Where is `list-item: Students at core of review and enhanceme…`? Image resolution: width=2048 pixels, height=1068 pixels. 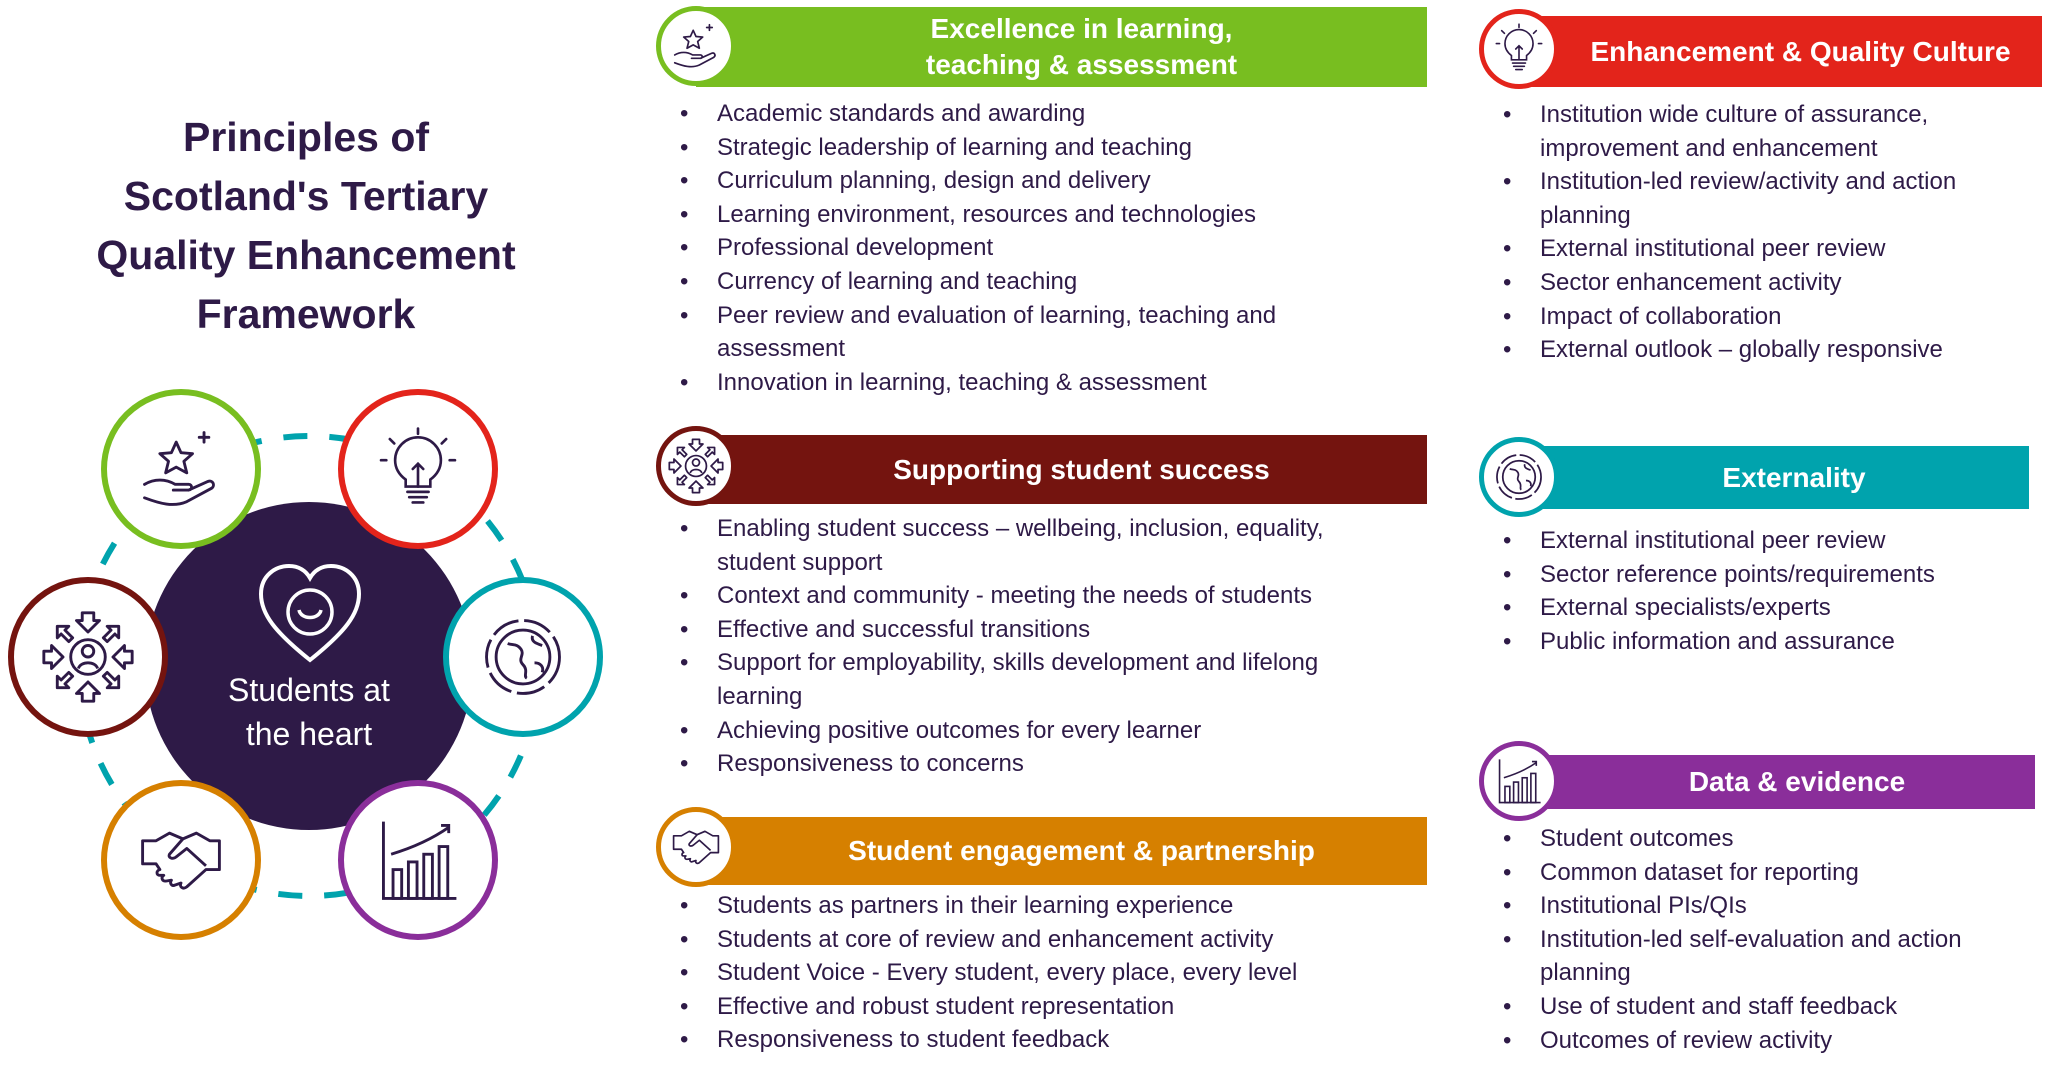 list-item: Students at core of review and enhanceme… is located at coordinates (1030, 940).